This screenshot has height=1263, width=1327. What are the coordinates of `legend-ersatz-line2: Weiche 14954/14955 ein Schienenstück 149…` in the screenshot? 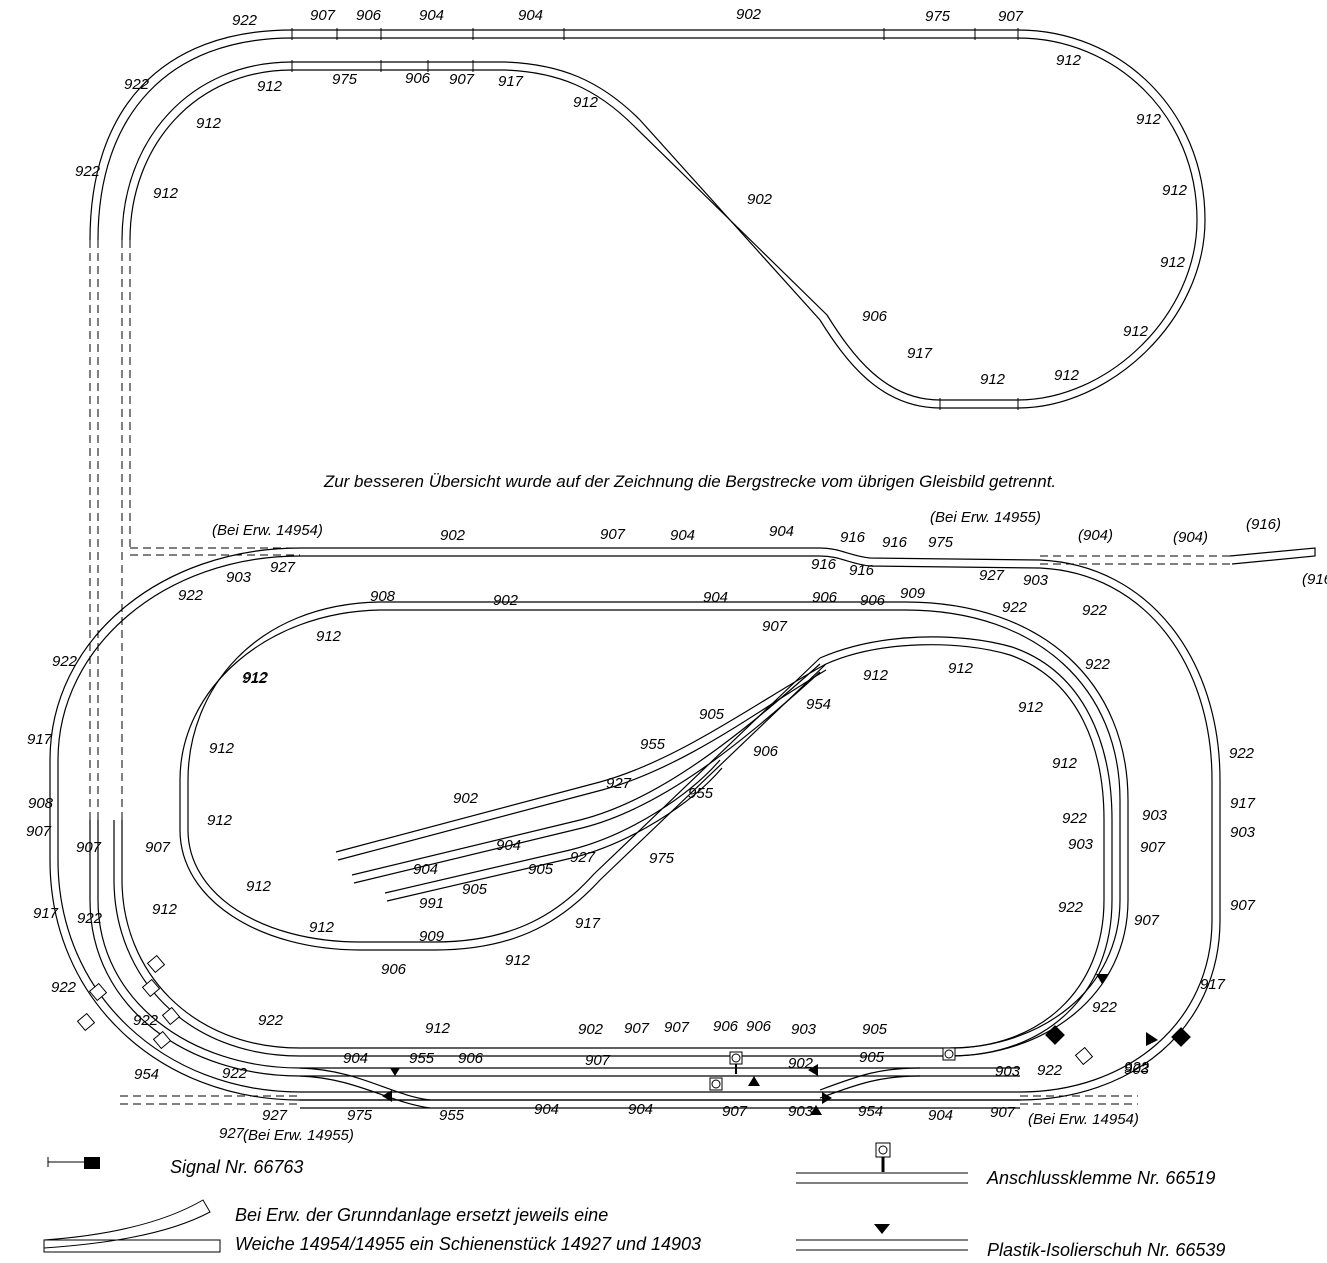 It's located at (468, 1244).